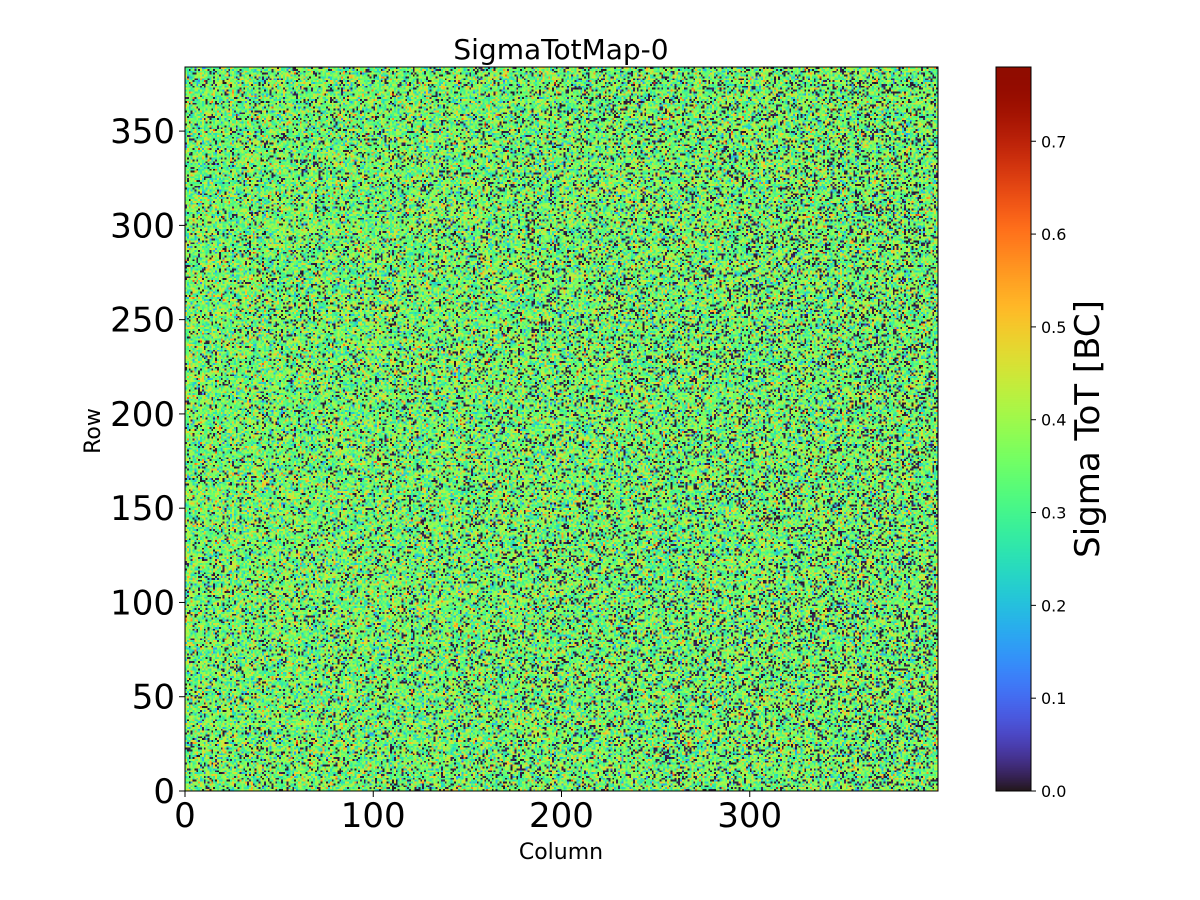 The width and height of the screenshot is (1200, 900). I want to click on x-tick-label: 200, so click(561, 816).